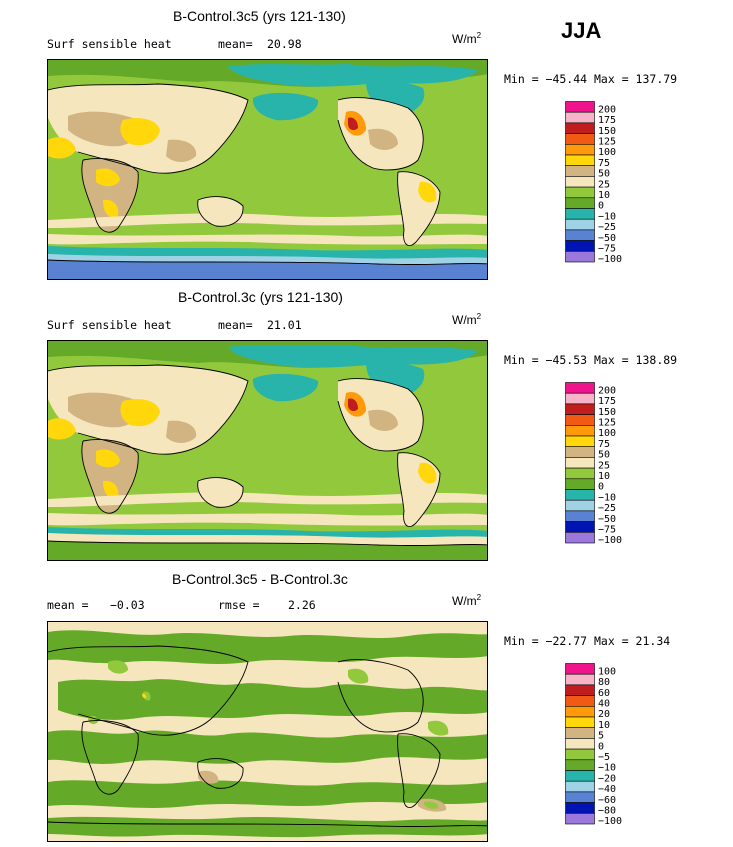 This screenshot has height=847, width=733. Describe the element at coordinates (604, 682) in the screenshot. I see `legend-label-1: 80` at that location.